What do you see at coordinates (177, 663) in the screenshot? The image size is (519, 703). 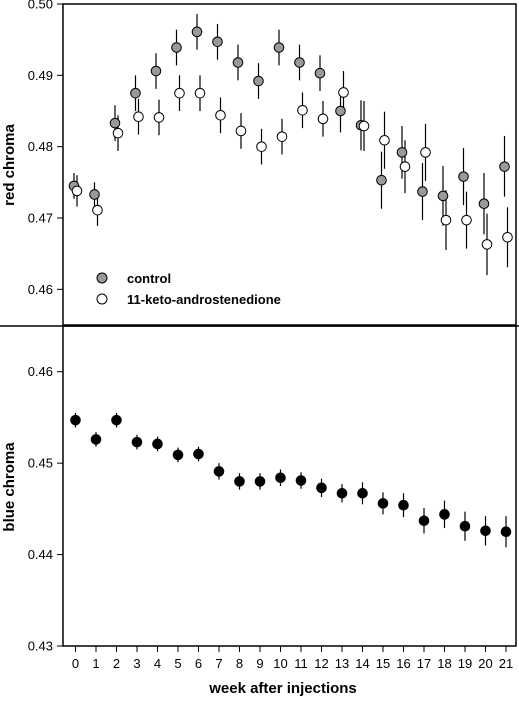 I see `x-tick-label: 5` at bounding box center [177, 663].